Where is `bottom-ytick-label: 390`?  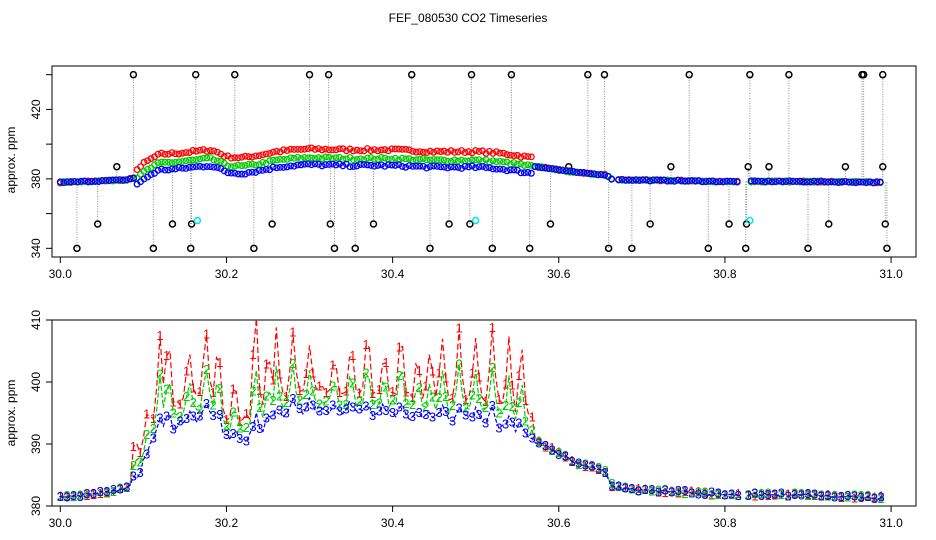 bottom-ytick-label: 390 is located at coordinates (36, 444).